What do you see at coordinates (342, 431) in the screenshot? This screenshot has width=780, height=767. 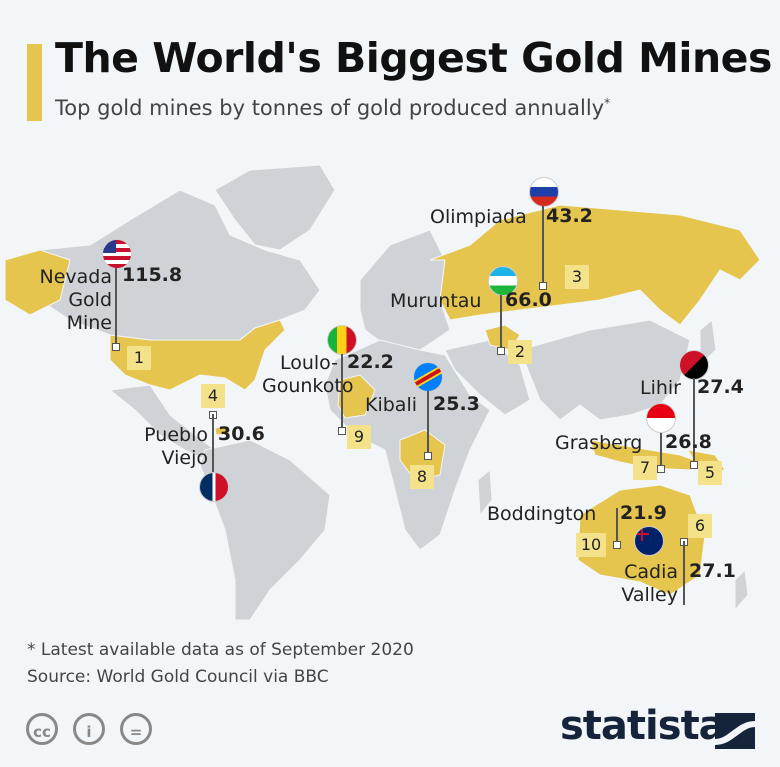 I see `mine-9-marker` at bounding box center [342, 431].